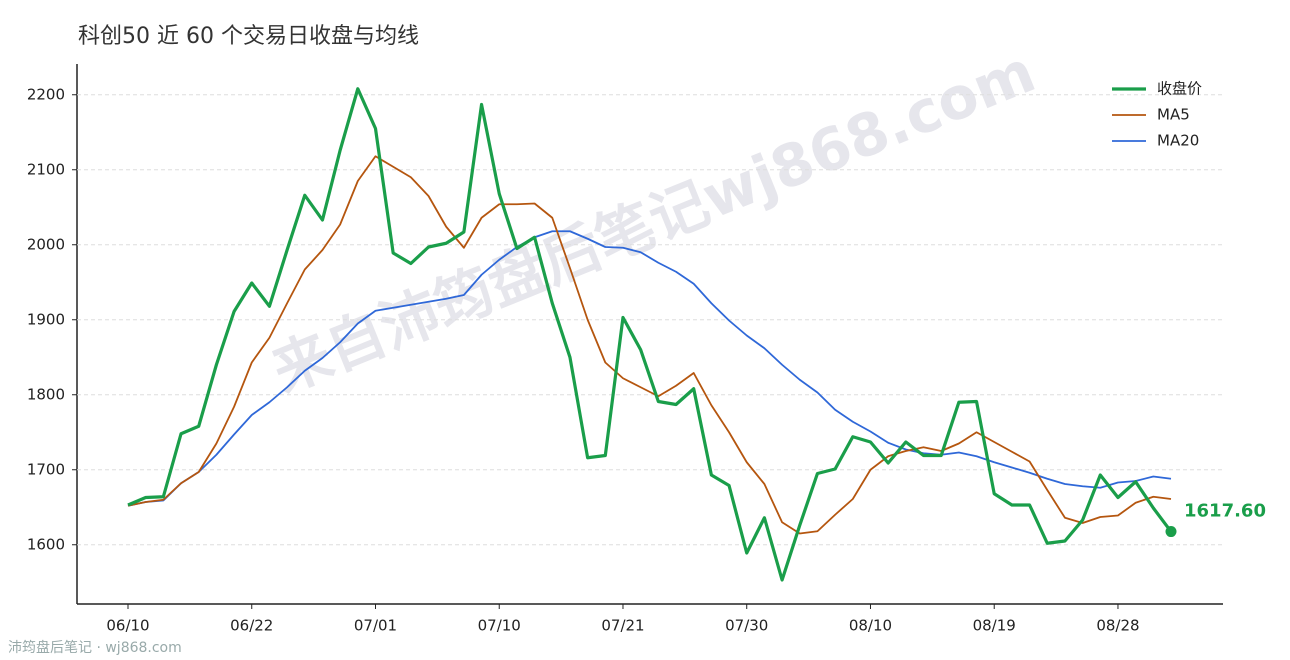  I want to click on chart-title: 科创50 近 60 个交易日收盘与均线, so click(248, 36).